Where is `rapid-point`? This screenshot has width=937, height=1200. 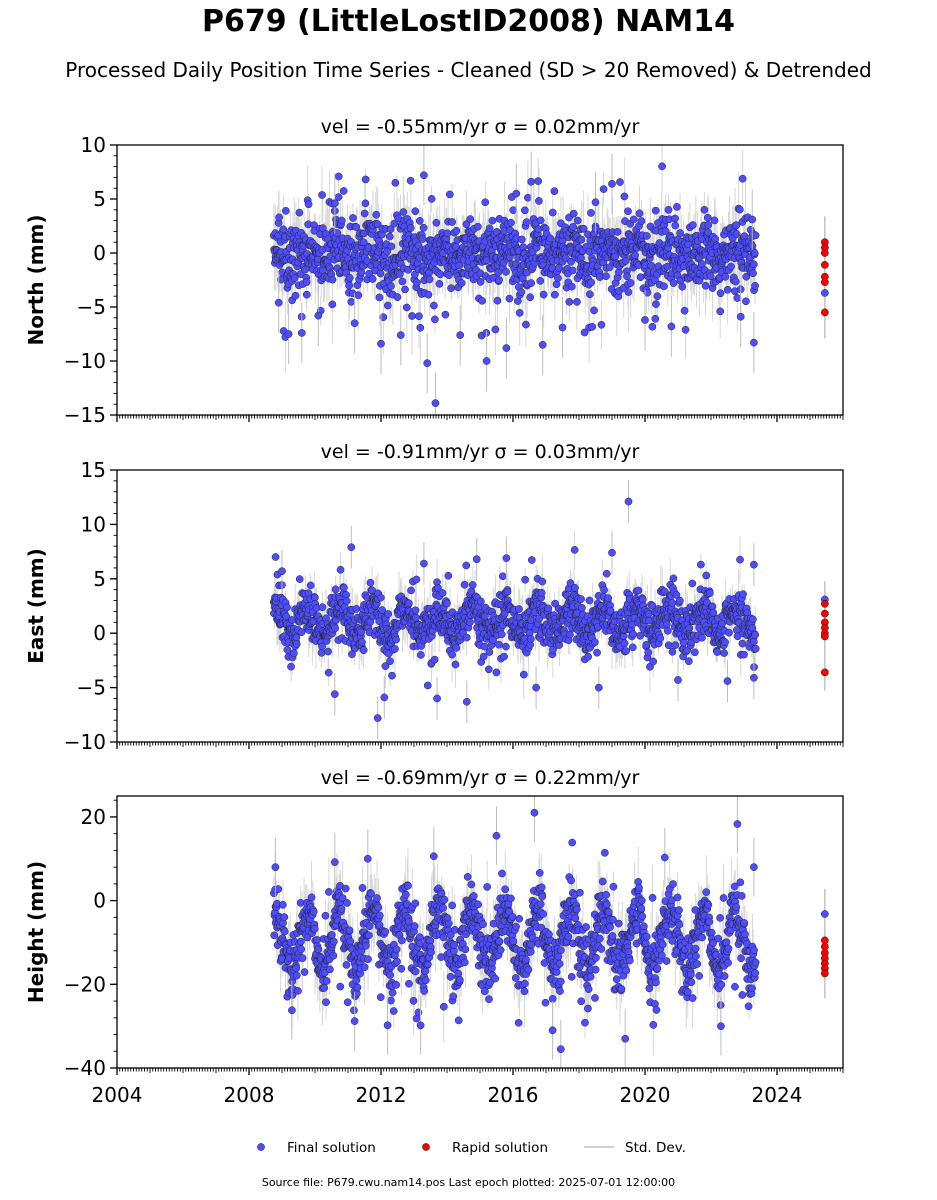 rapid-point is located at coordinates (825, 613).